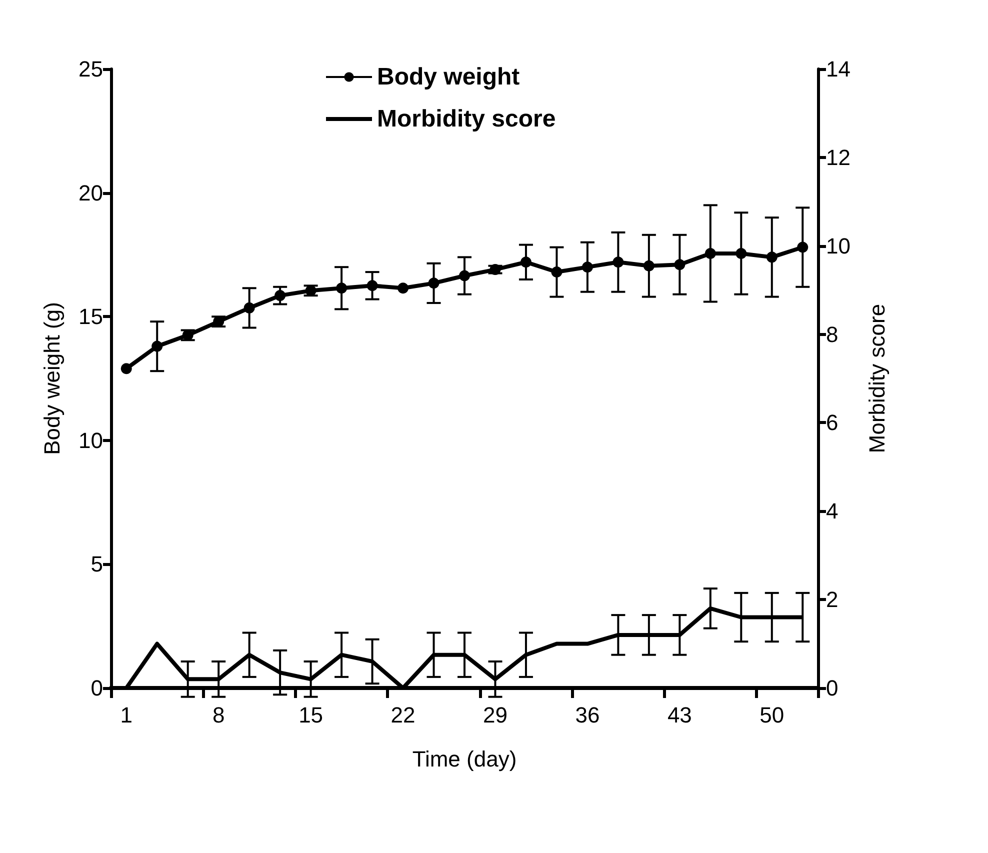 This screenshot has height=853, width=988. Describe the element at coordinates (466, 119) in the screenshot. I see `legend-label: Morbidity score` at that location.